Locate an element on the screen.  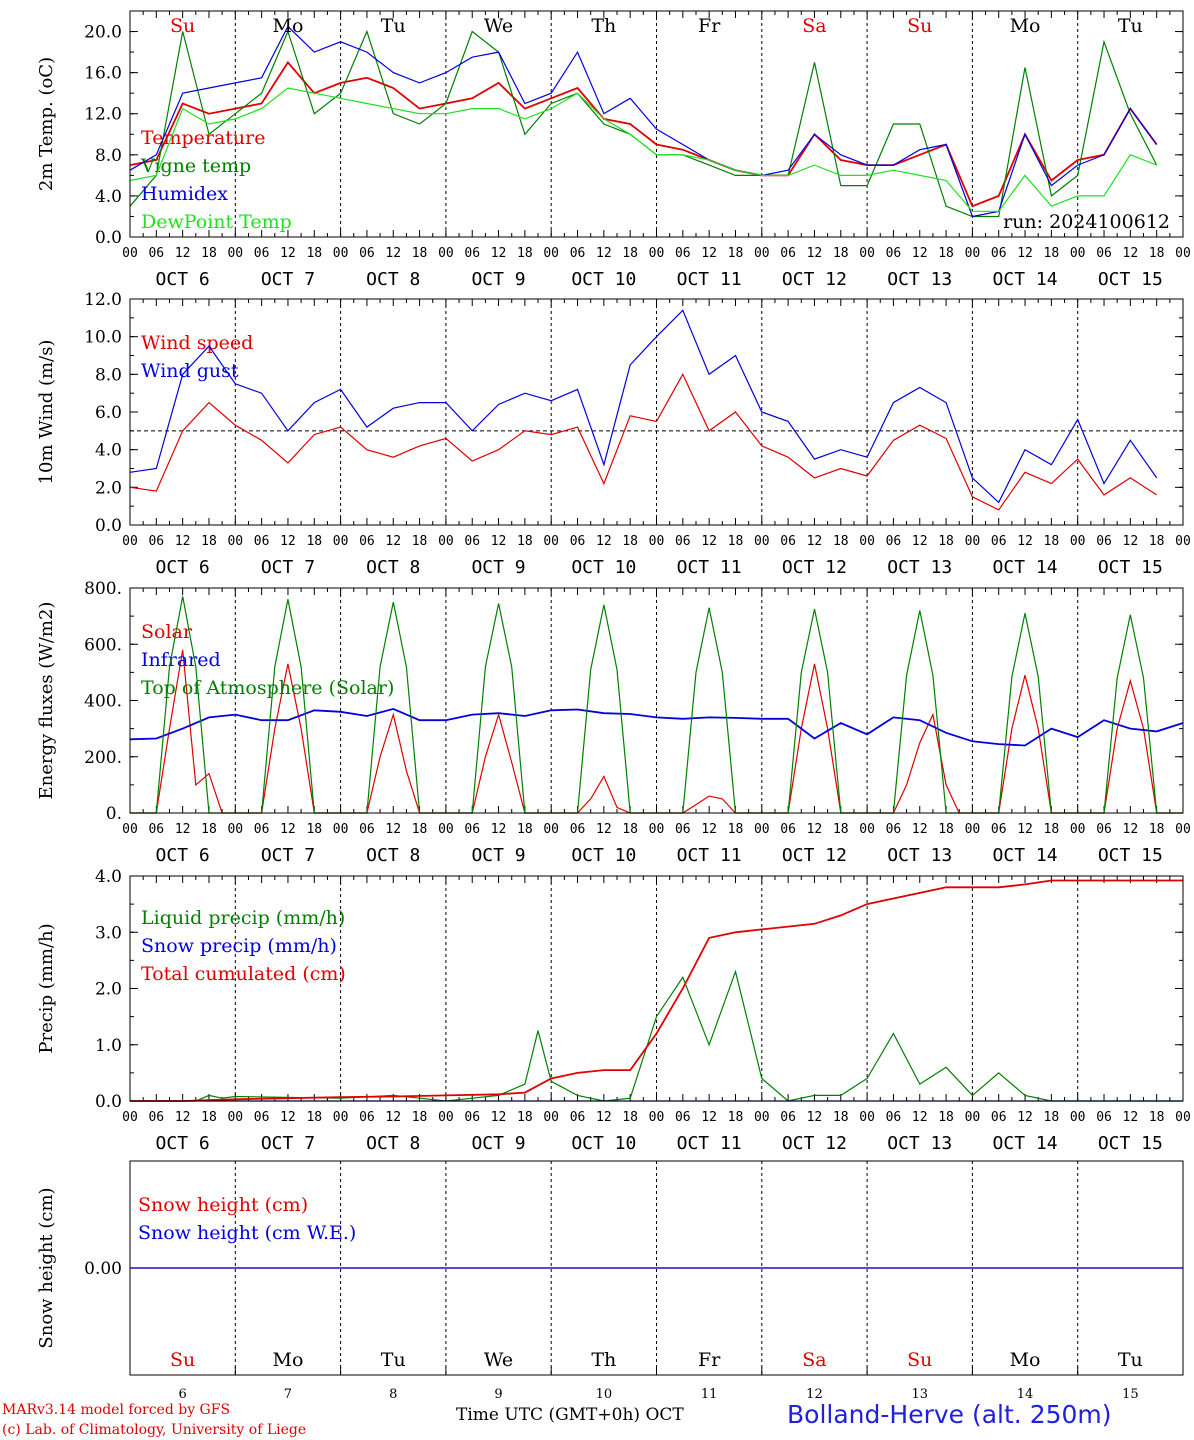
date-label: OCT 6 is located at coordinates (183, 1143).